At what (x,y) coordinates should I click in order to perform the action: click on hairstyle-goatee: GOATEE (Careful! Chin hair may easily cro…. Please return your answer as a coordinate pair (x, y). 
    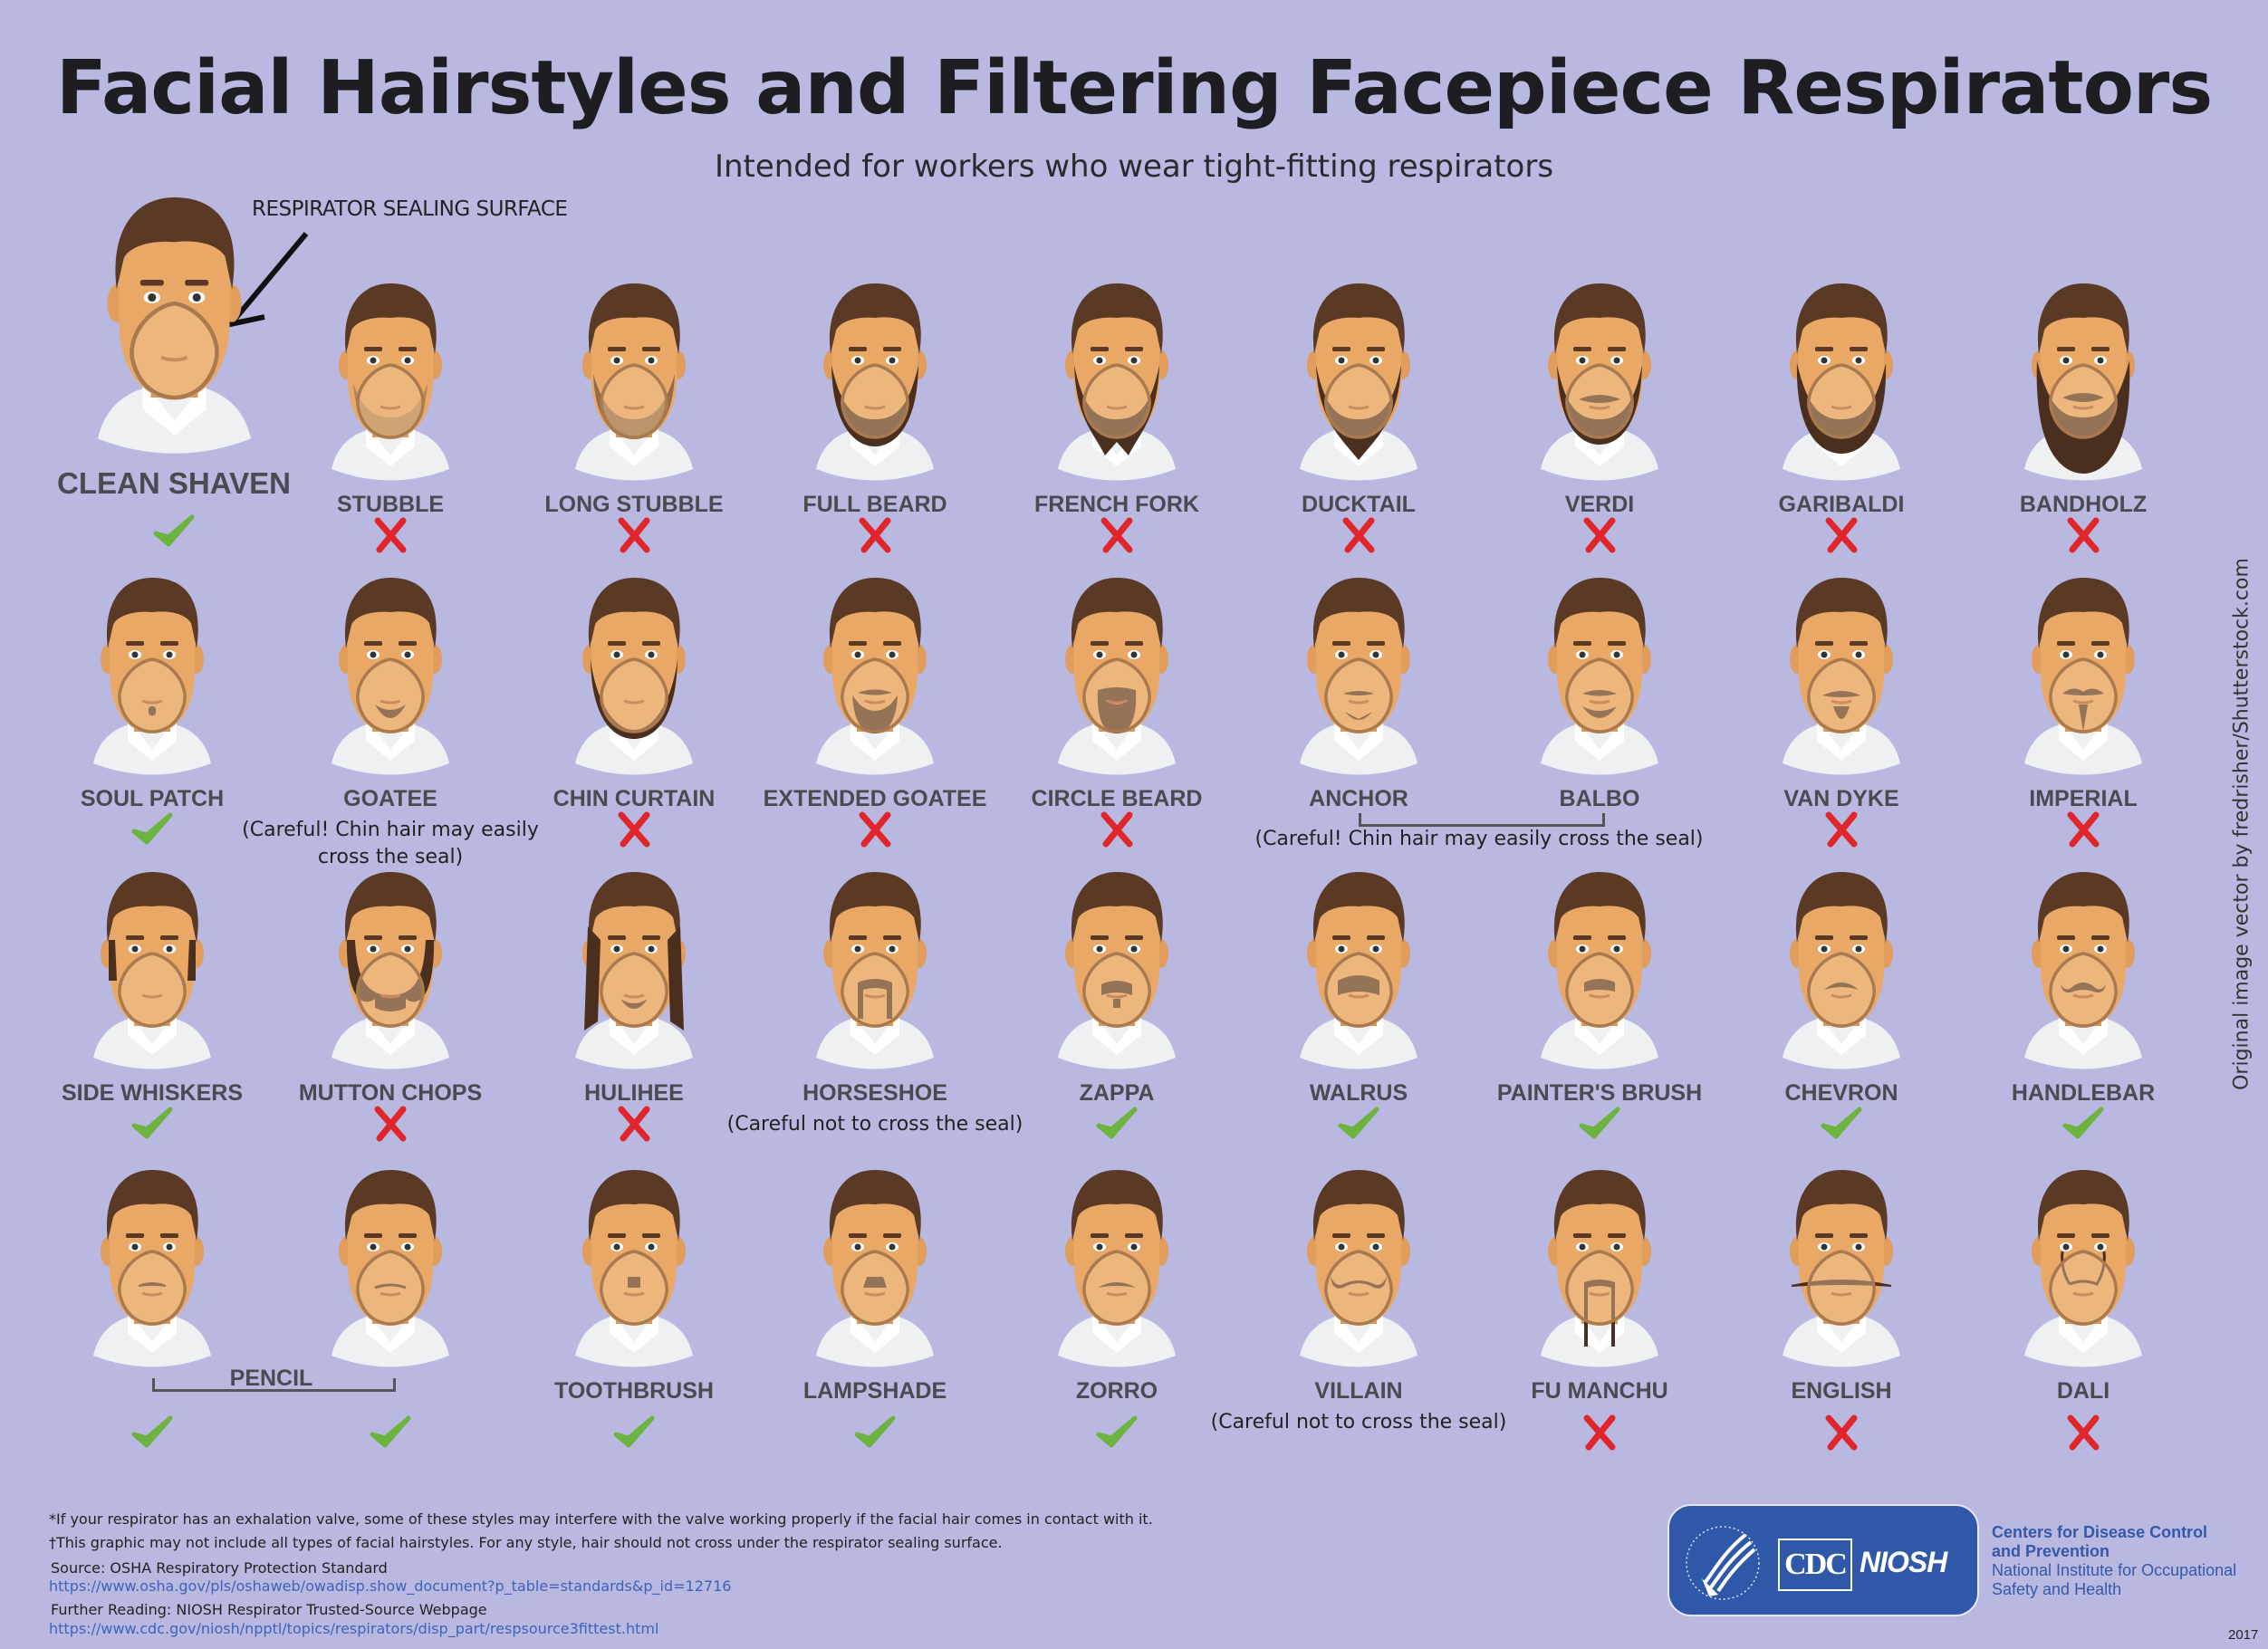
    Looking at the image, I should click on (390, 718).